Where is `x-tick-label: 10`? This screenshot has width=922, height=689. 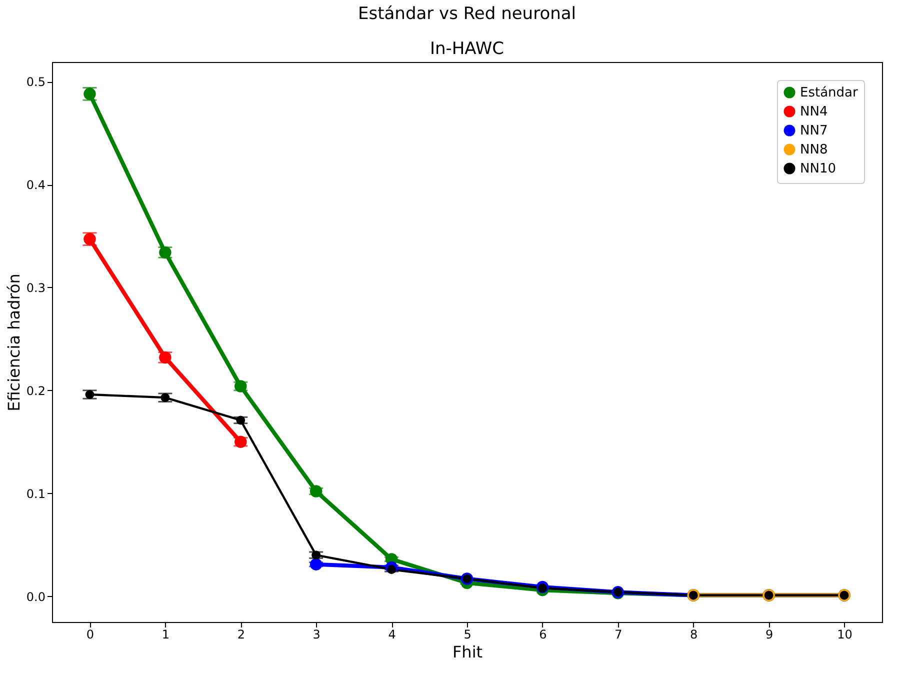 x-tick-label: 10 is located at coordinates (844, 635).